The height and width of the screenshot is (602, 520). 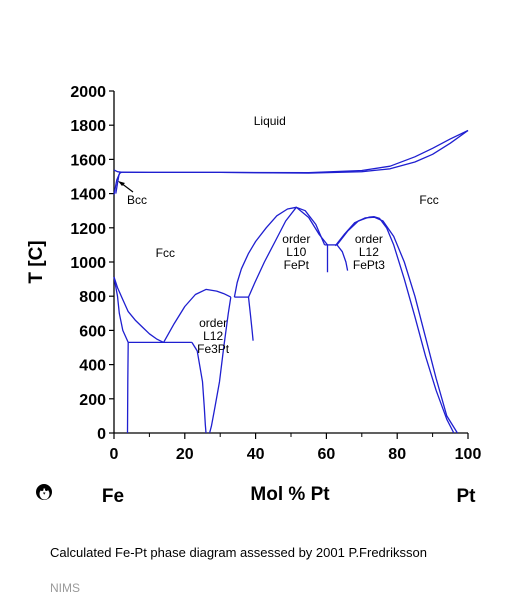 I want to click on end-label-left: Fe, so click(x=113, y=496).